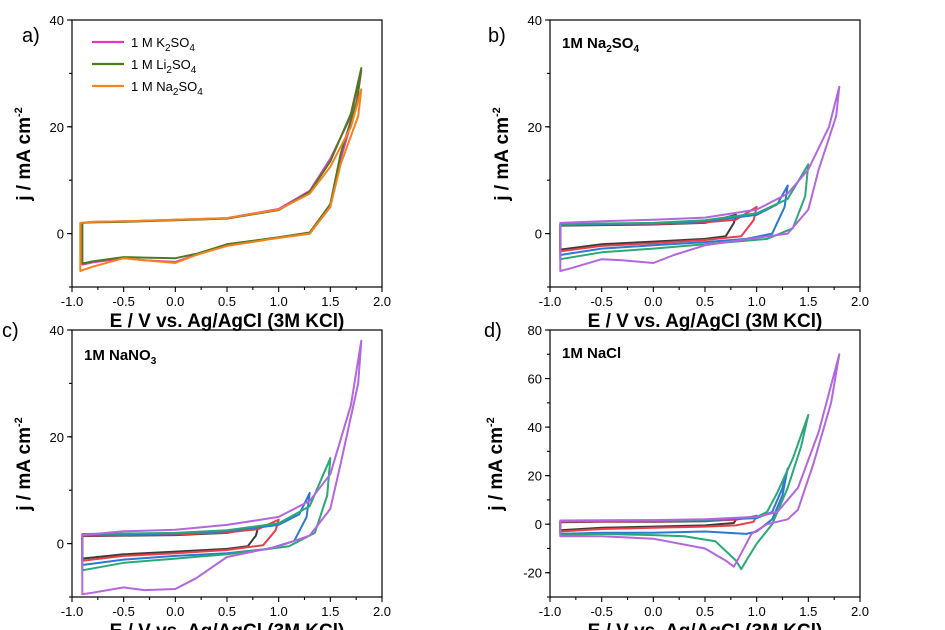 This screenshot has height=630, width=945. I want to click on y-tick-label: 60, so click(535, 379).